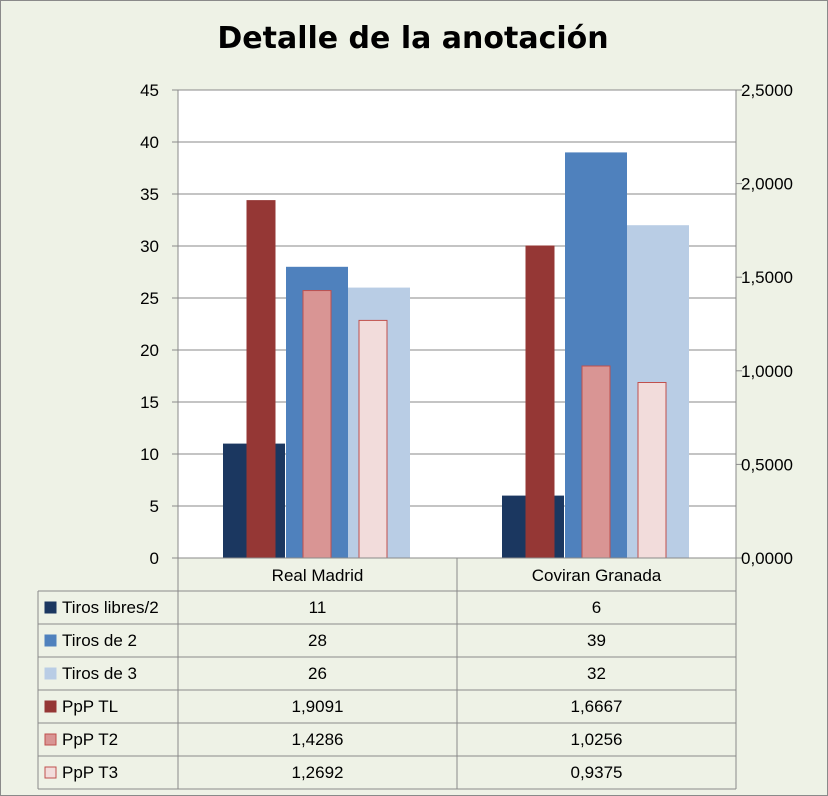 Image resolution: width=828 pixels, height=796 pixels. Describe the element at coordinates (413, 38) in the screenshot. I see `chart-title: Detalle de la anotación` at that location.